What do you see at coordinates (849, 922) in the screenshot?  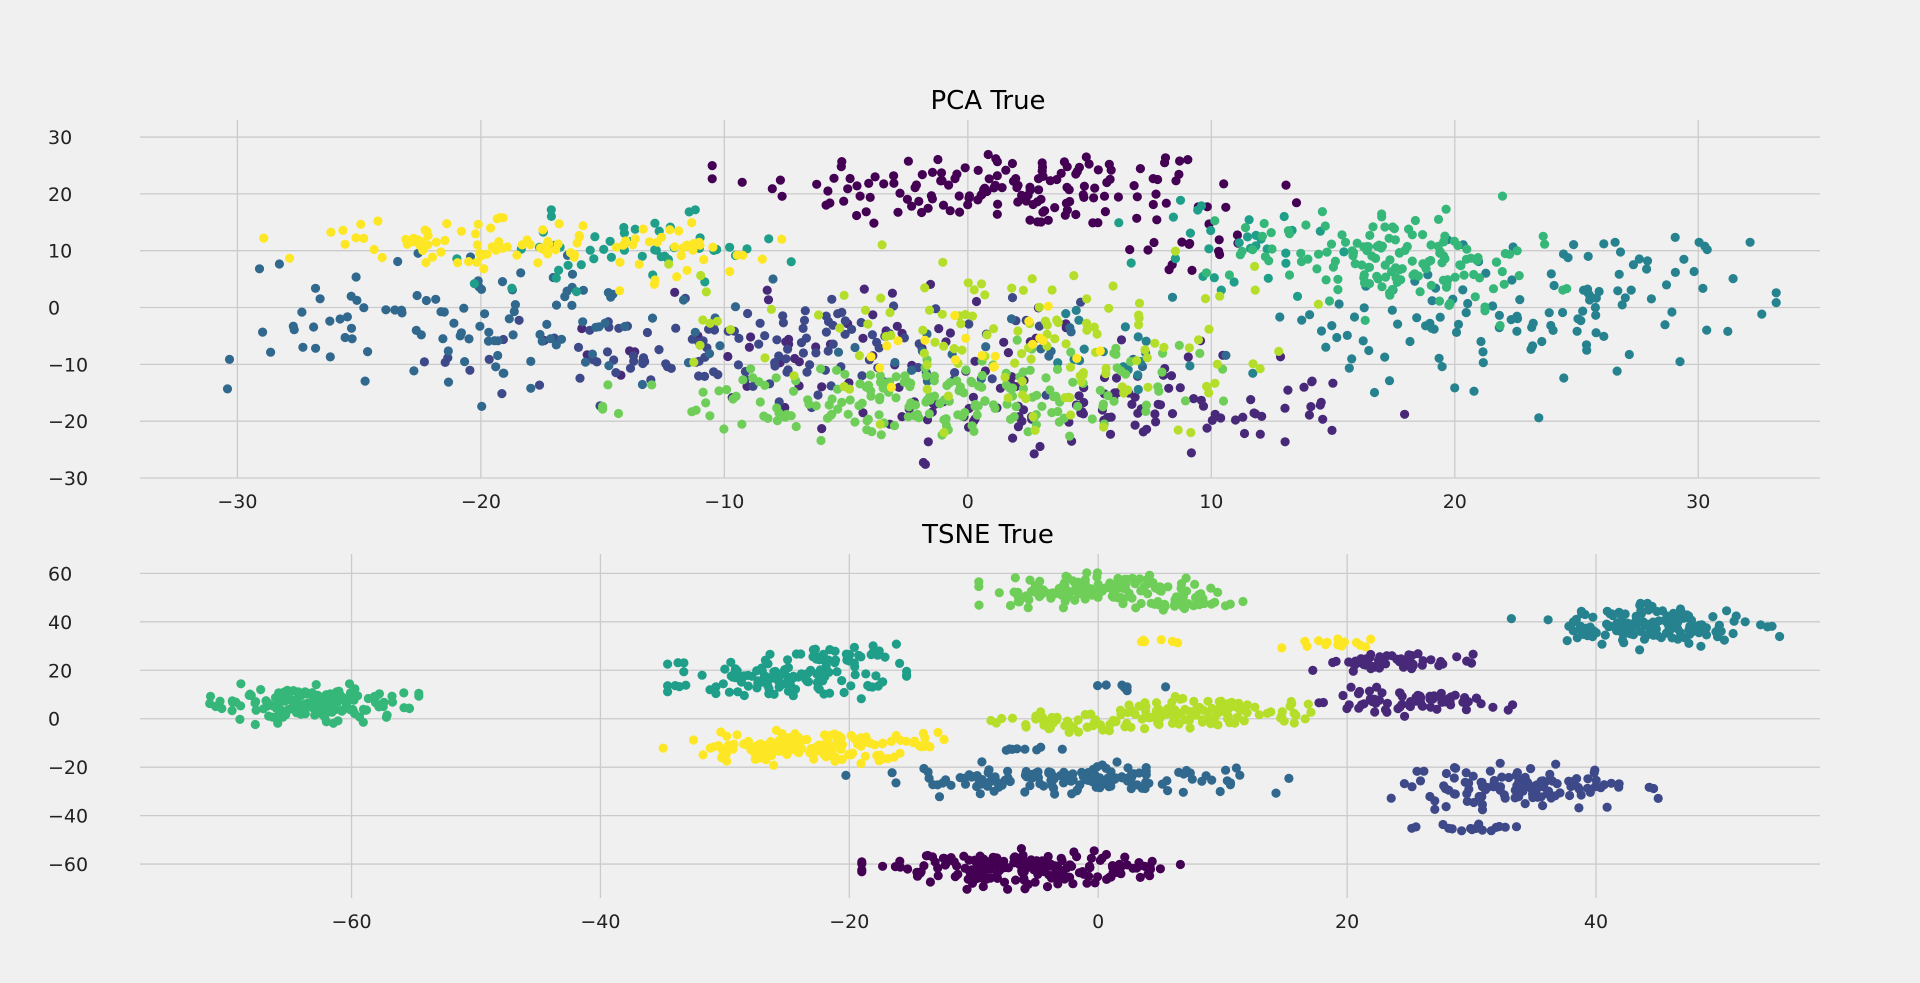 I see `tsne-x-tick-label: −20` at bounding box center [849, 922].